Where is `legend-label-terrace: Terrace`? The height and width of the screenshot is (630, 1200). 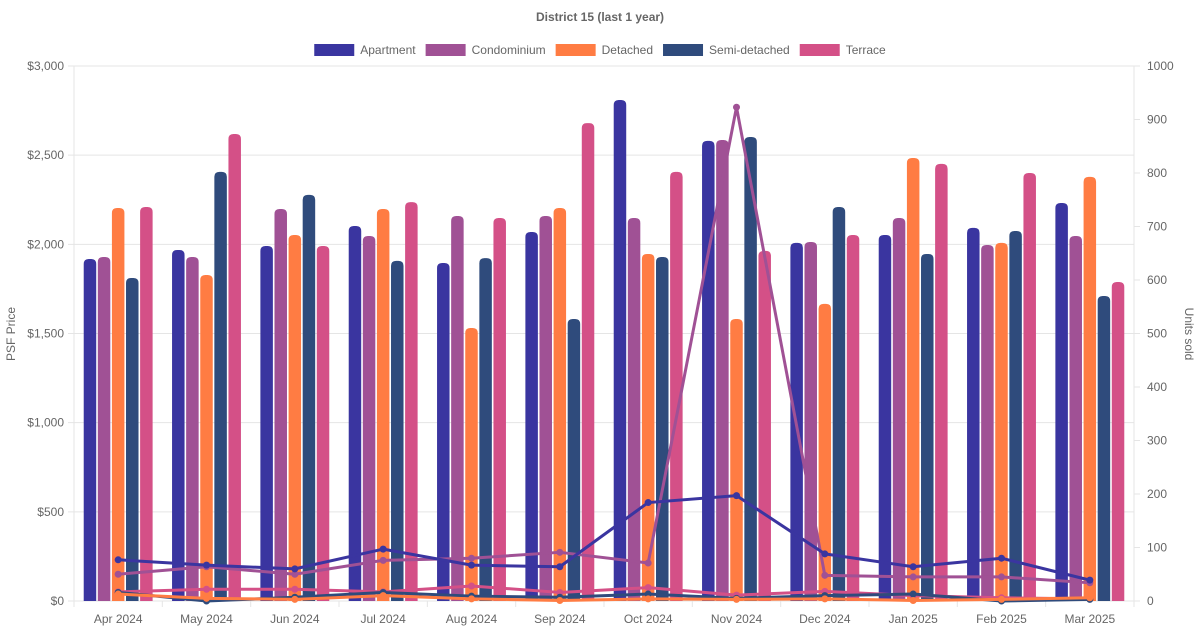
legend-label-terrace: Terrace is located at coordinates (866, 50).